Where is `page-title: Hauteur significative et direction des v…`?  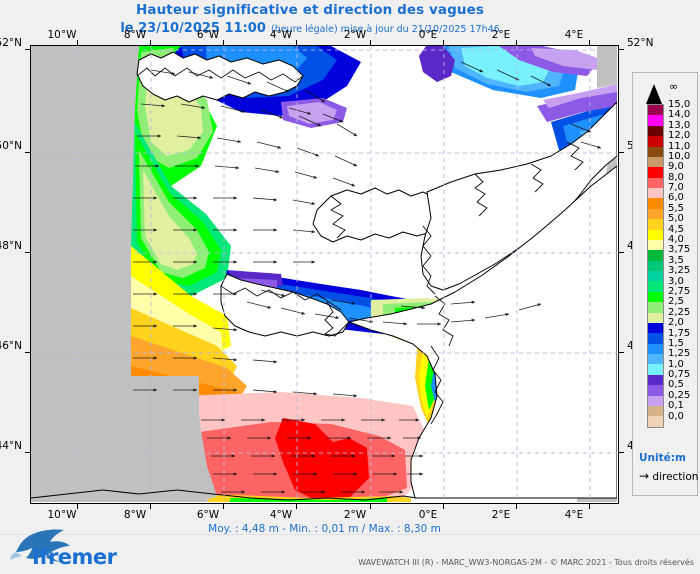
page-title: Hauteur significative et direction des v… is located at coordinates (310, 10).